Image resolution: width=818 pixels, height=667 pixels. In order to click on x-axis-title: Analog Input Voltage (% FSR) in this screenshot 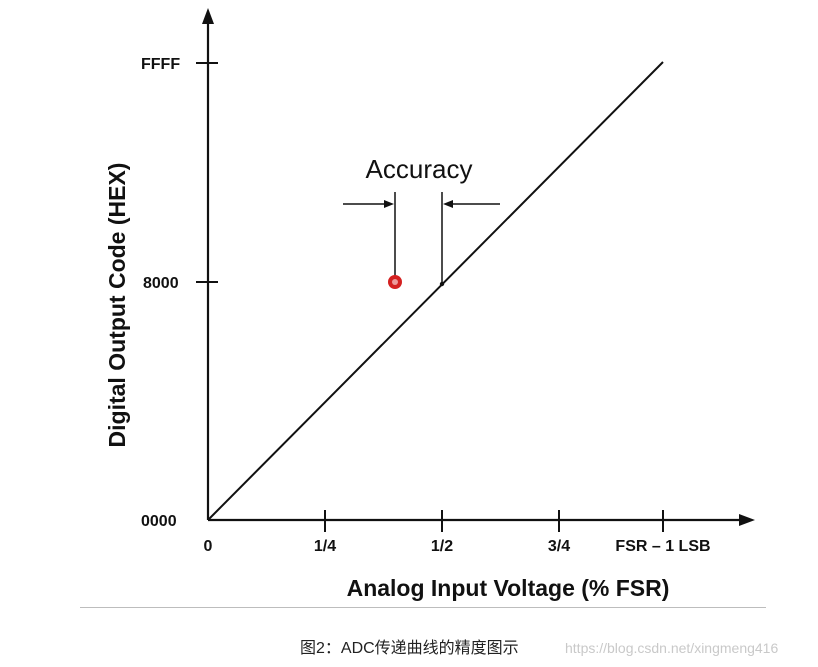, I will do `click(508, 588)`.